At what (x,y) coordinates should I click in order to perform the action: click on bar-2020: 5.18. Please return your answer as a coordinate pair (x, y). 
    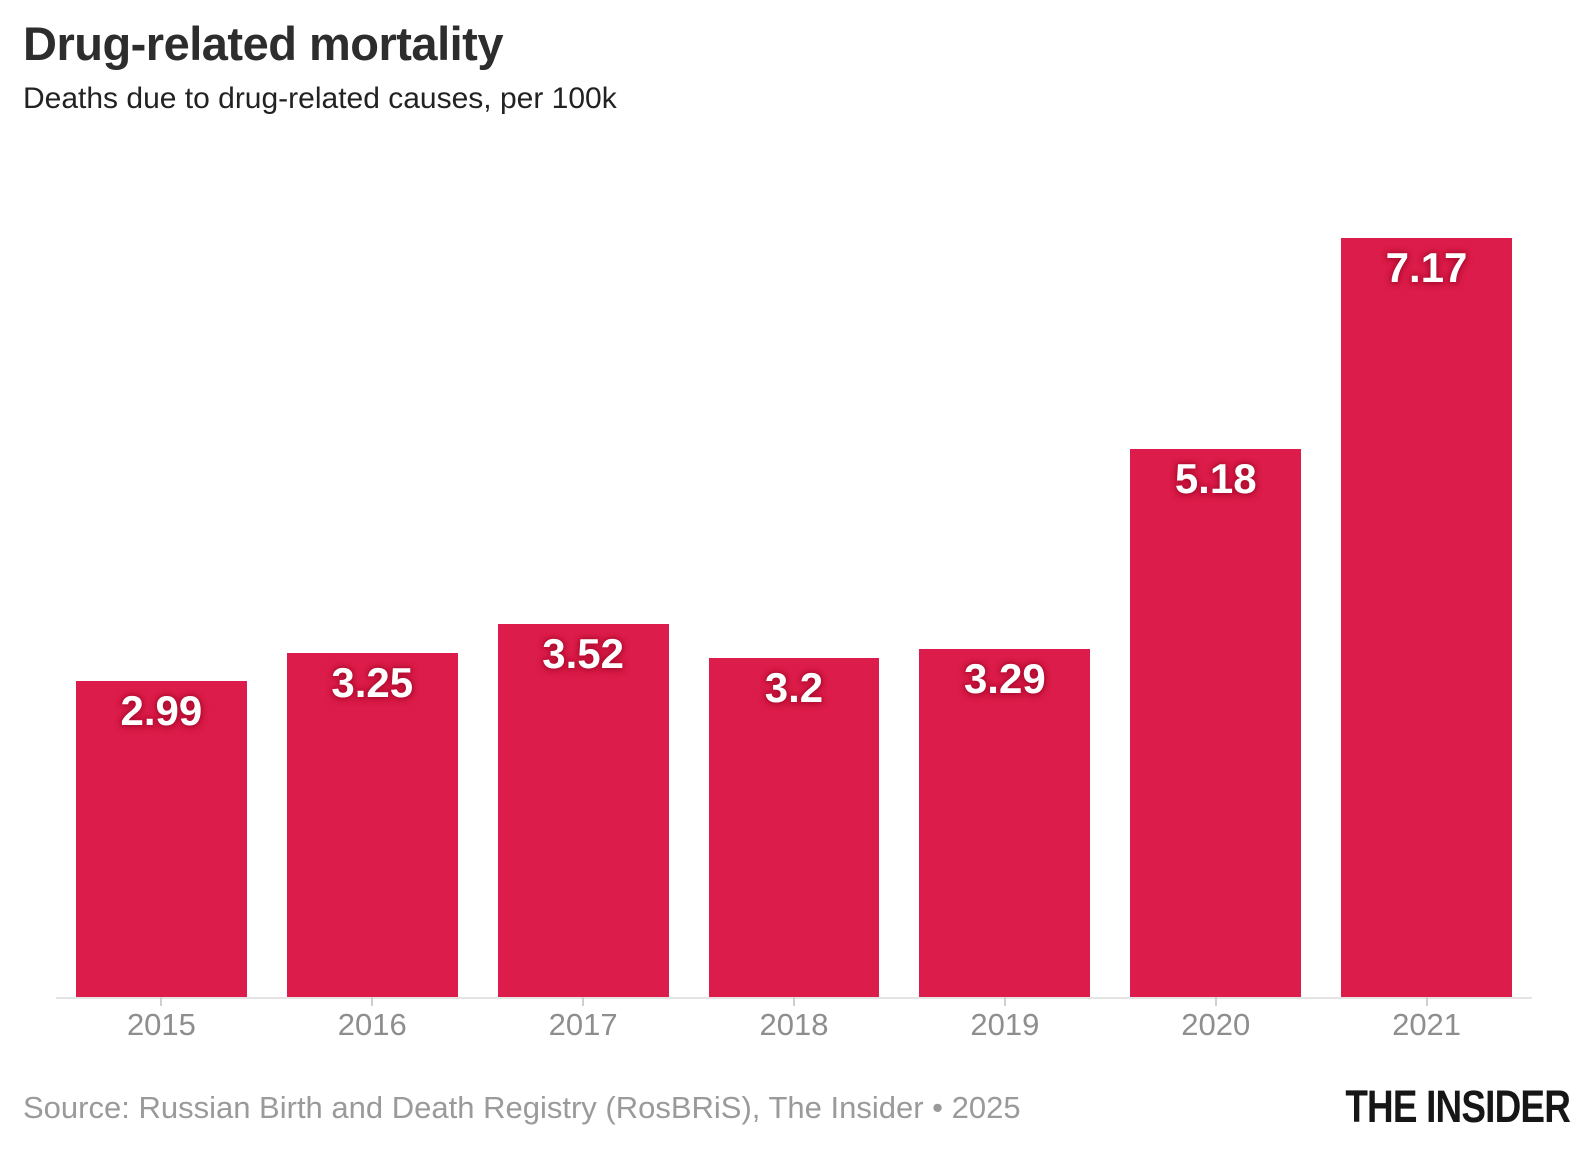
    Looking at the image, I should click on (1216, 722).